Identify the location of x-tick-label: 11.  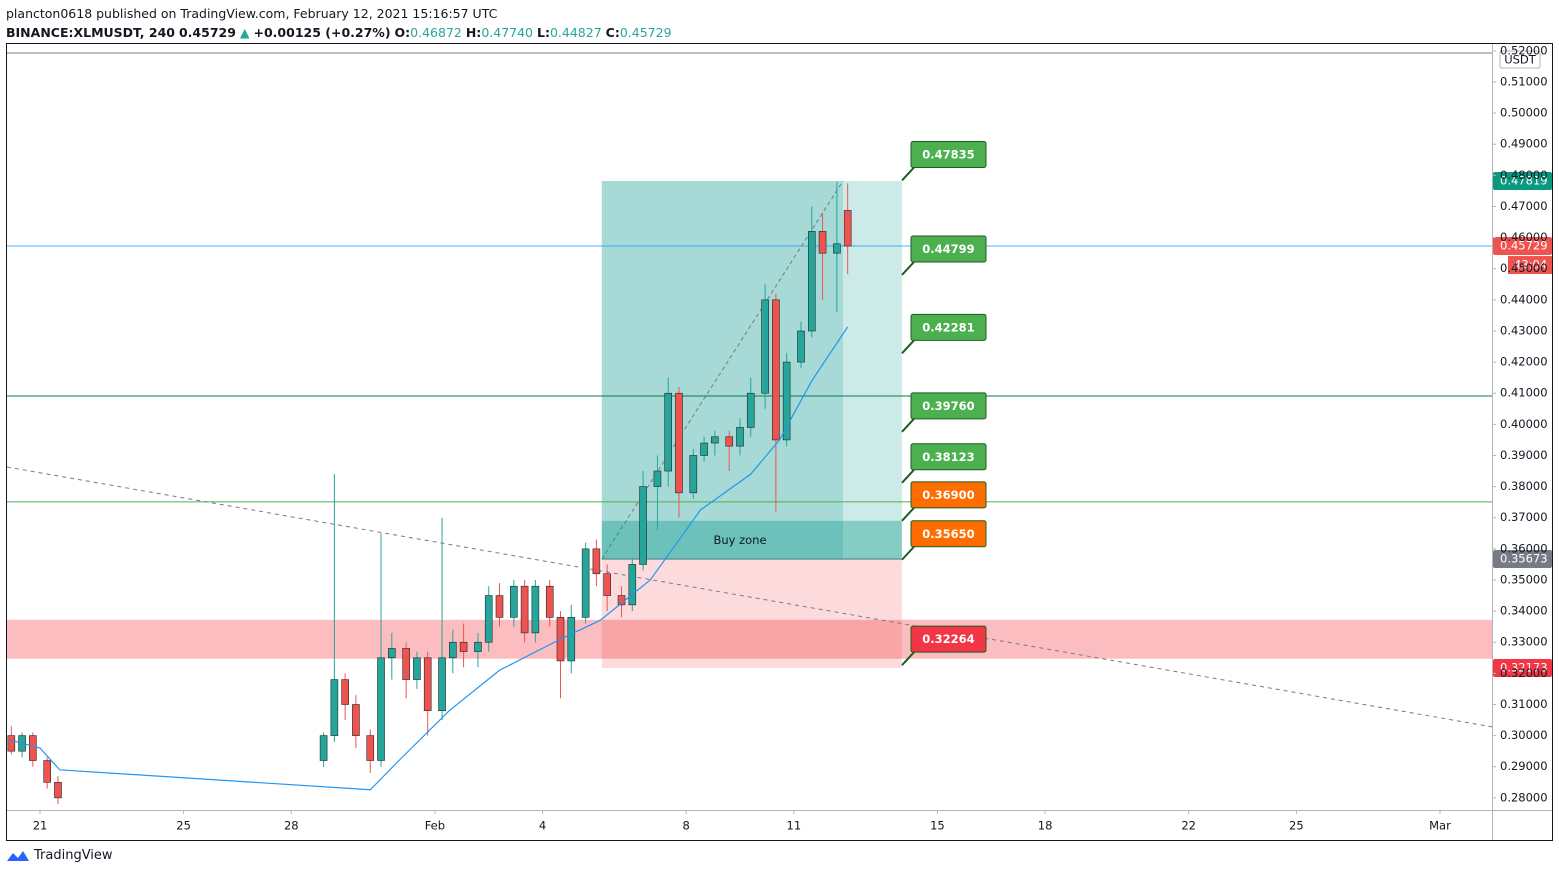
(794, 826).